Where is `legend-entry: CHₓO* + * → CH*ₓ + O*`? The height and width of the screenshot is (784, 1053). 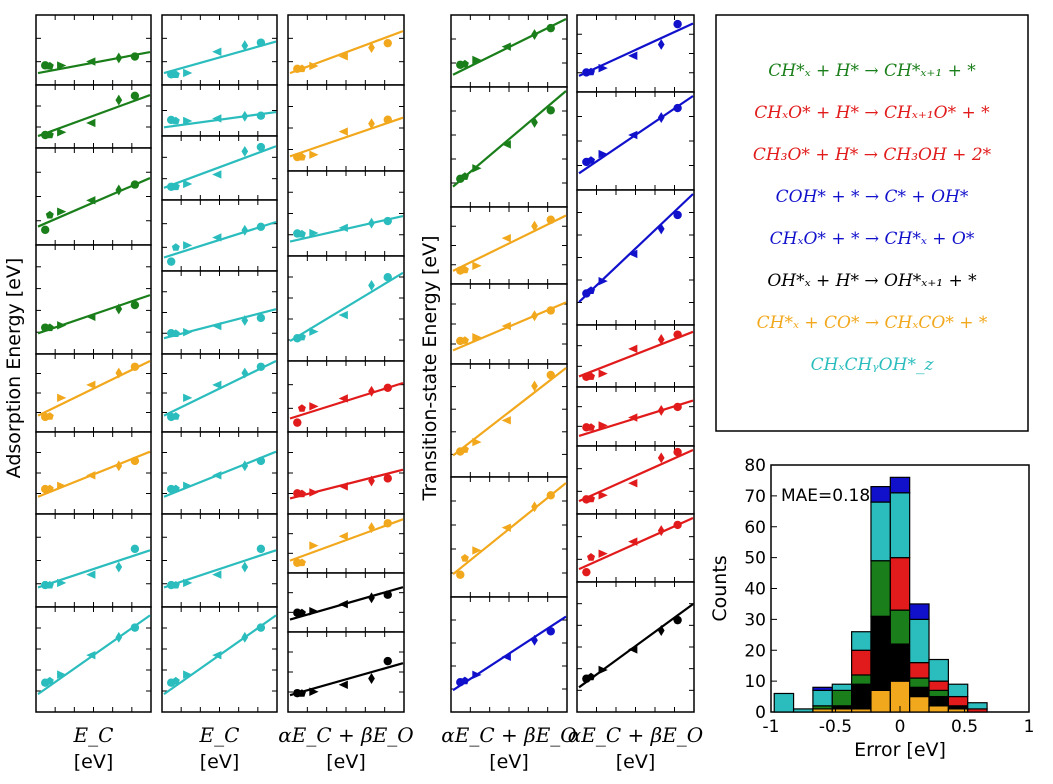
legend-entry: CHₓO* + * → CH*ₓ + O* is located at coordinates (872, 239).